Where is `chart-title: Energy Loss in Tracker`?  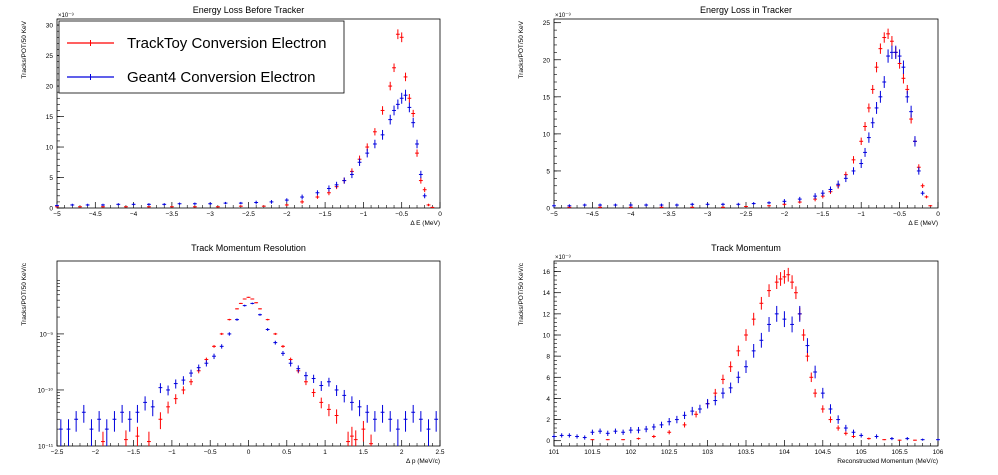
chart-title: Energy Loss in Tracker is located at coordinates (746, 10).